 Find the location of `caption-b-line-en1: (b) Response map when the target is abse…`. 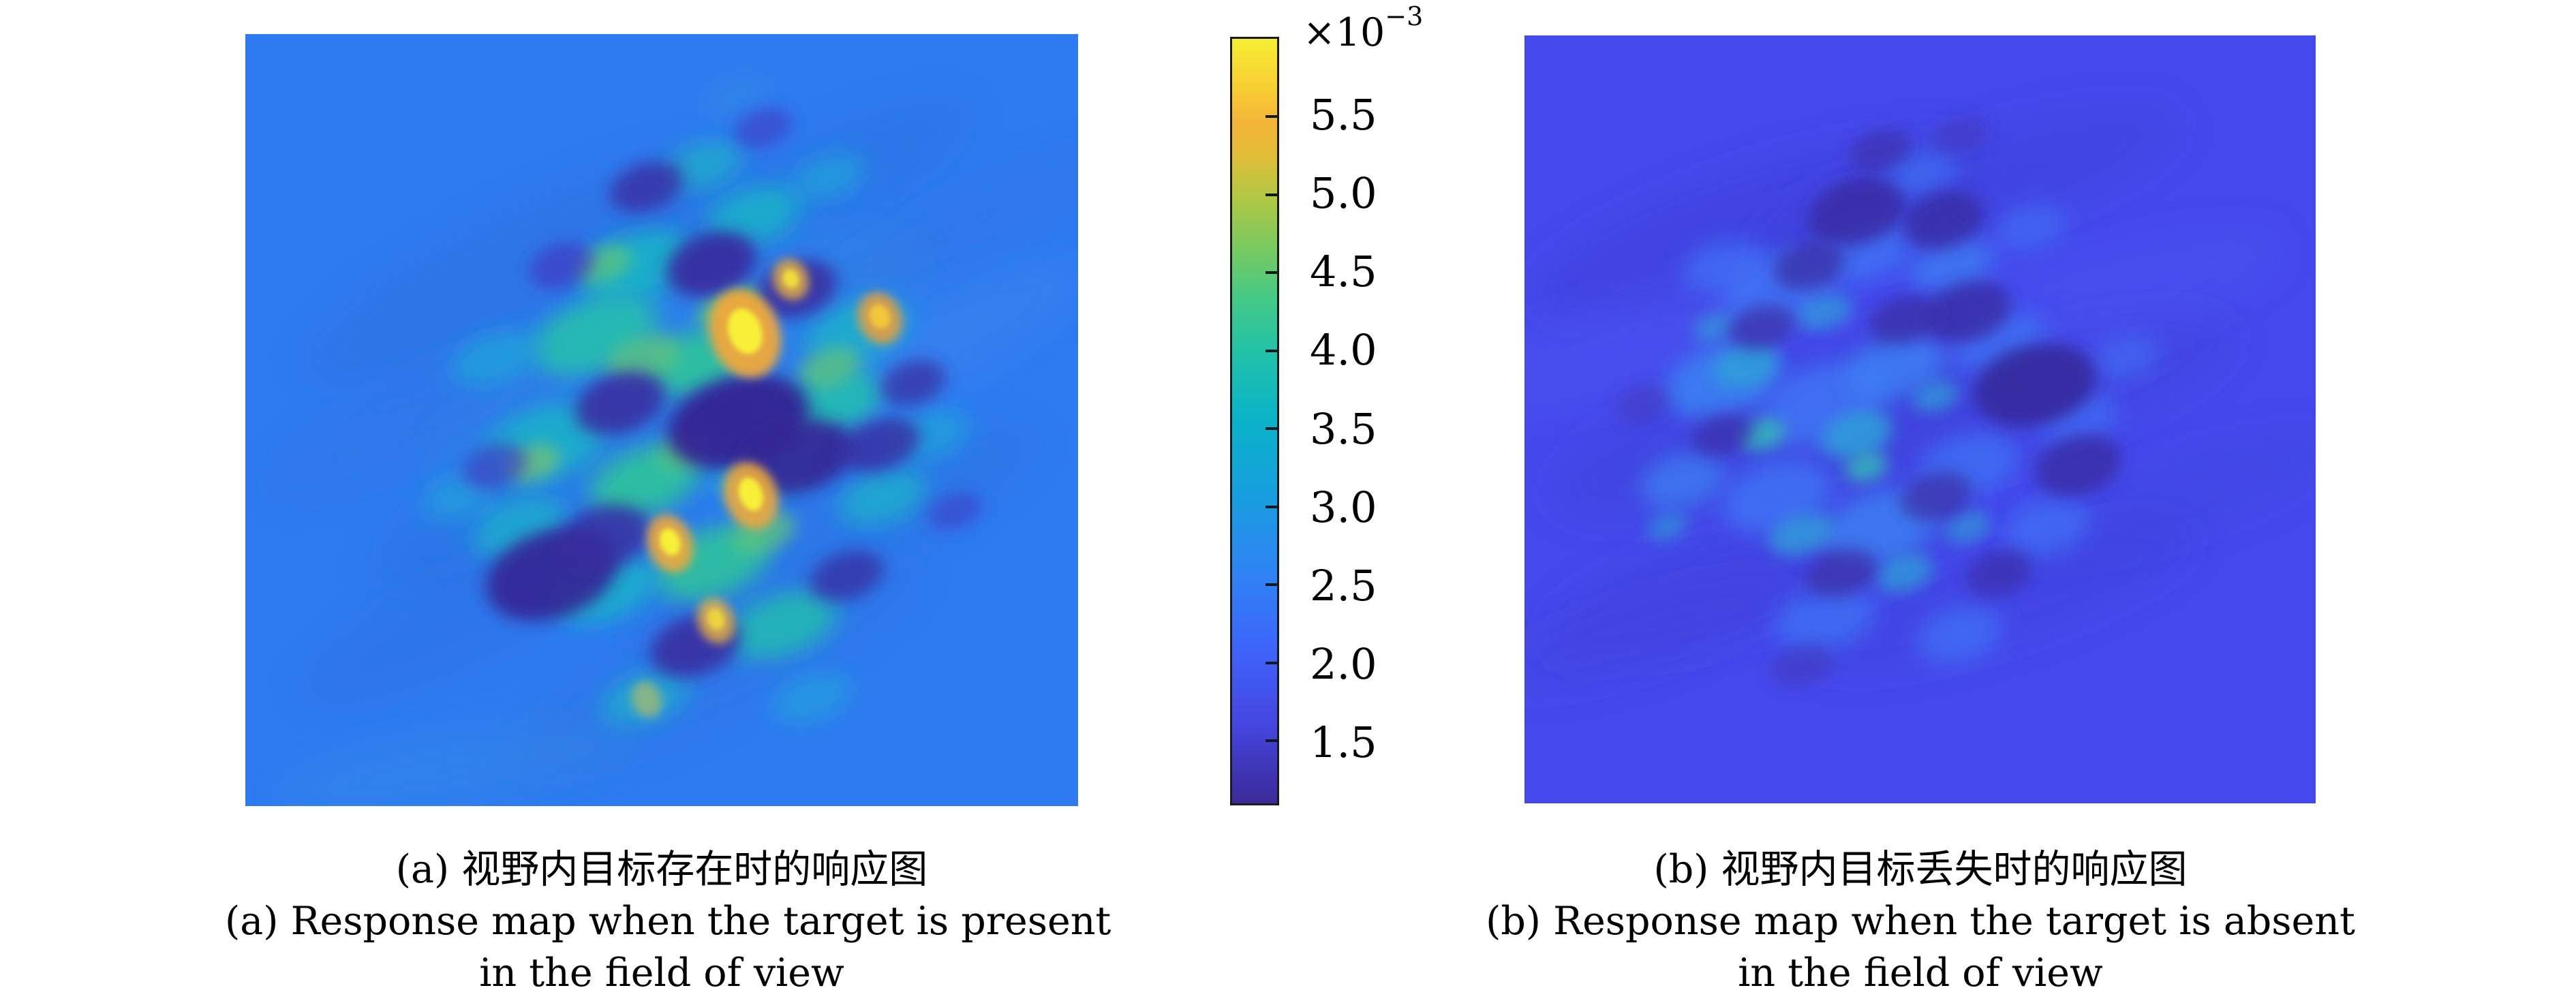

caption-b-line-en1: (b) Response map when the target is abse… is located at coordinates (1920, 921).